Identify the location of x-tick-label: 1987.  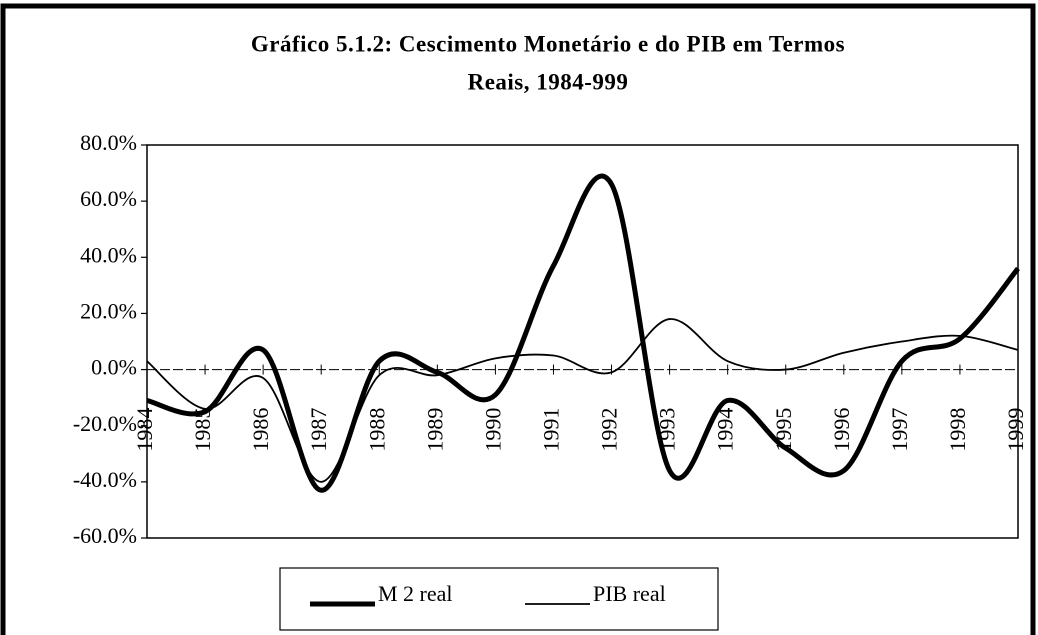
(318, 430).